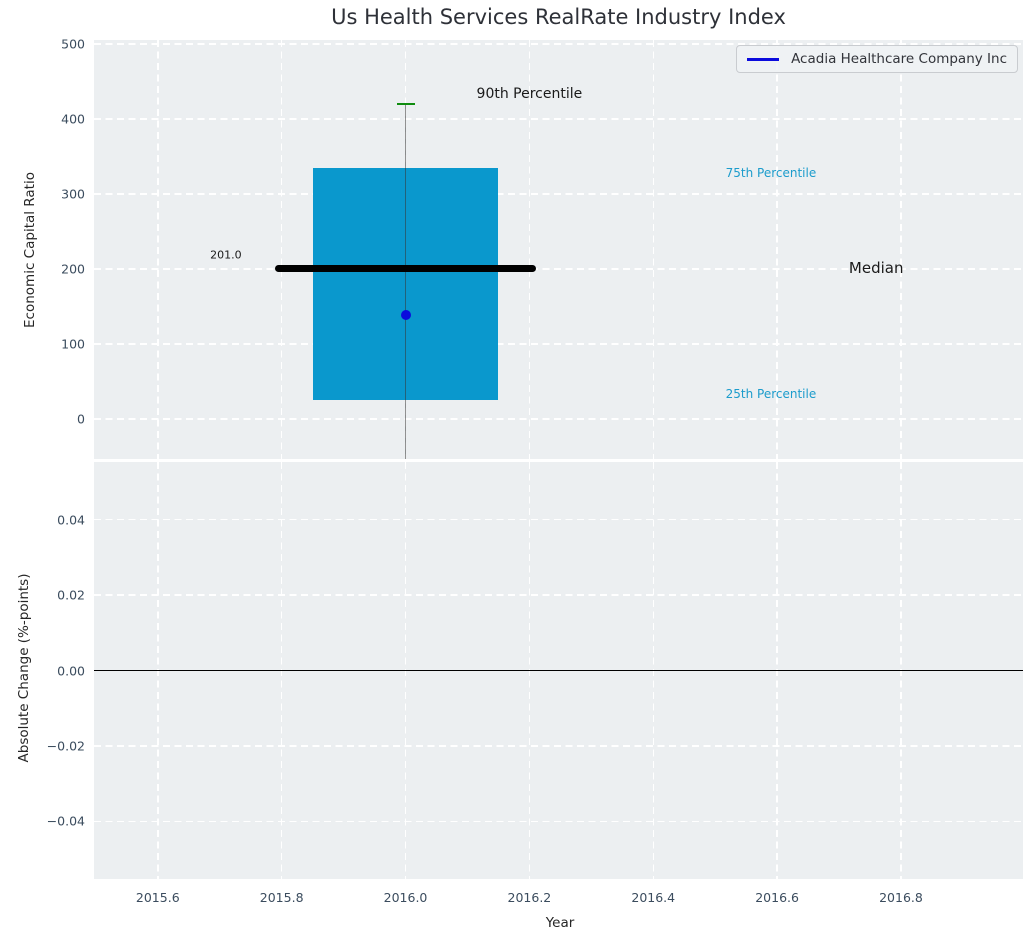 This screenshot has height=942, width=1034. I want to click on x-axis-label: Year, so click(560, 923).